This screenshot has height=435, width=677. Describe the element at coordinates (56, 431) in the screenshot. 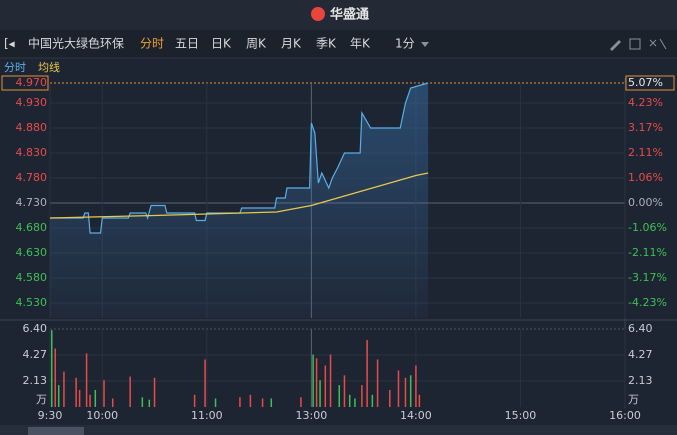

I see `scroll-thumb` at that location.